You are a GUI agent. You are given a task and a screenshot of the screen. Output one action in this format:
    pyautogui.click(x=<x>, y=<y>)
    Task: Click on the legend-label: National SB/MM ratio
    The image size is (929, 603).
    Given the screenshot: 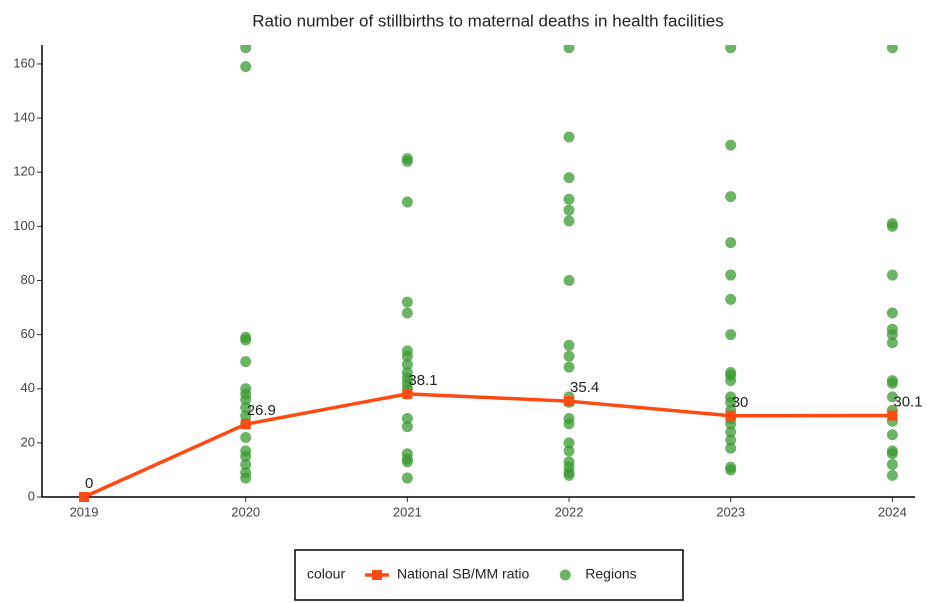 What is the action you would take?
    pyautogui.click(x=463, y=574)
    